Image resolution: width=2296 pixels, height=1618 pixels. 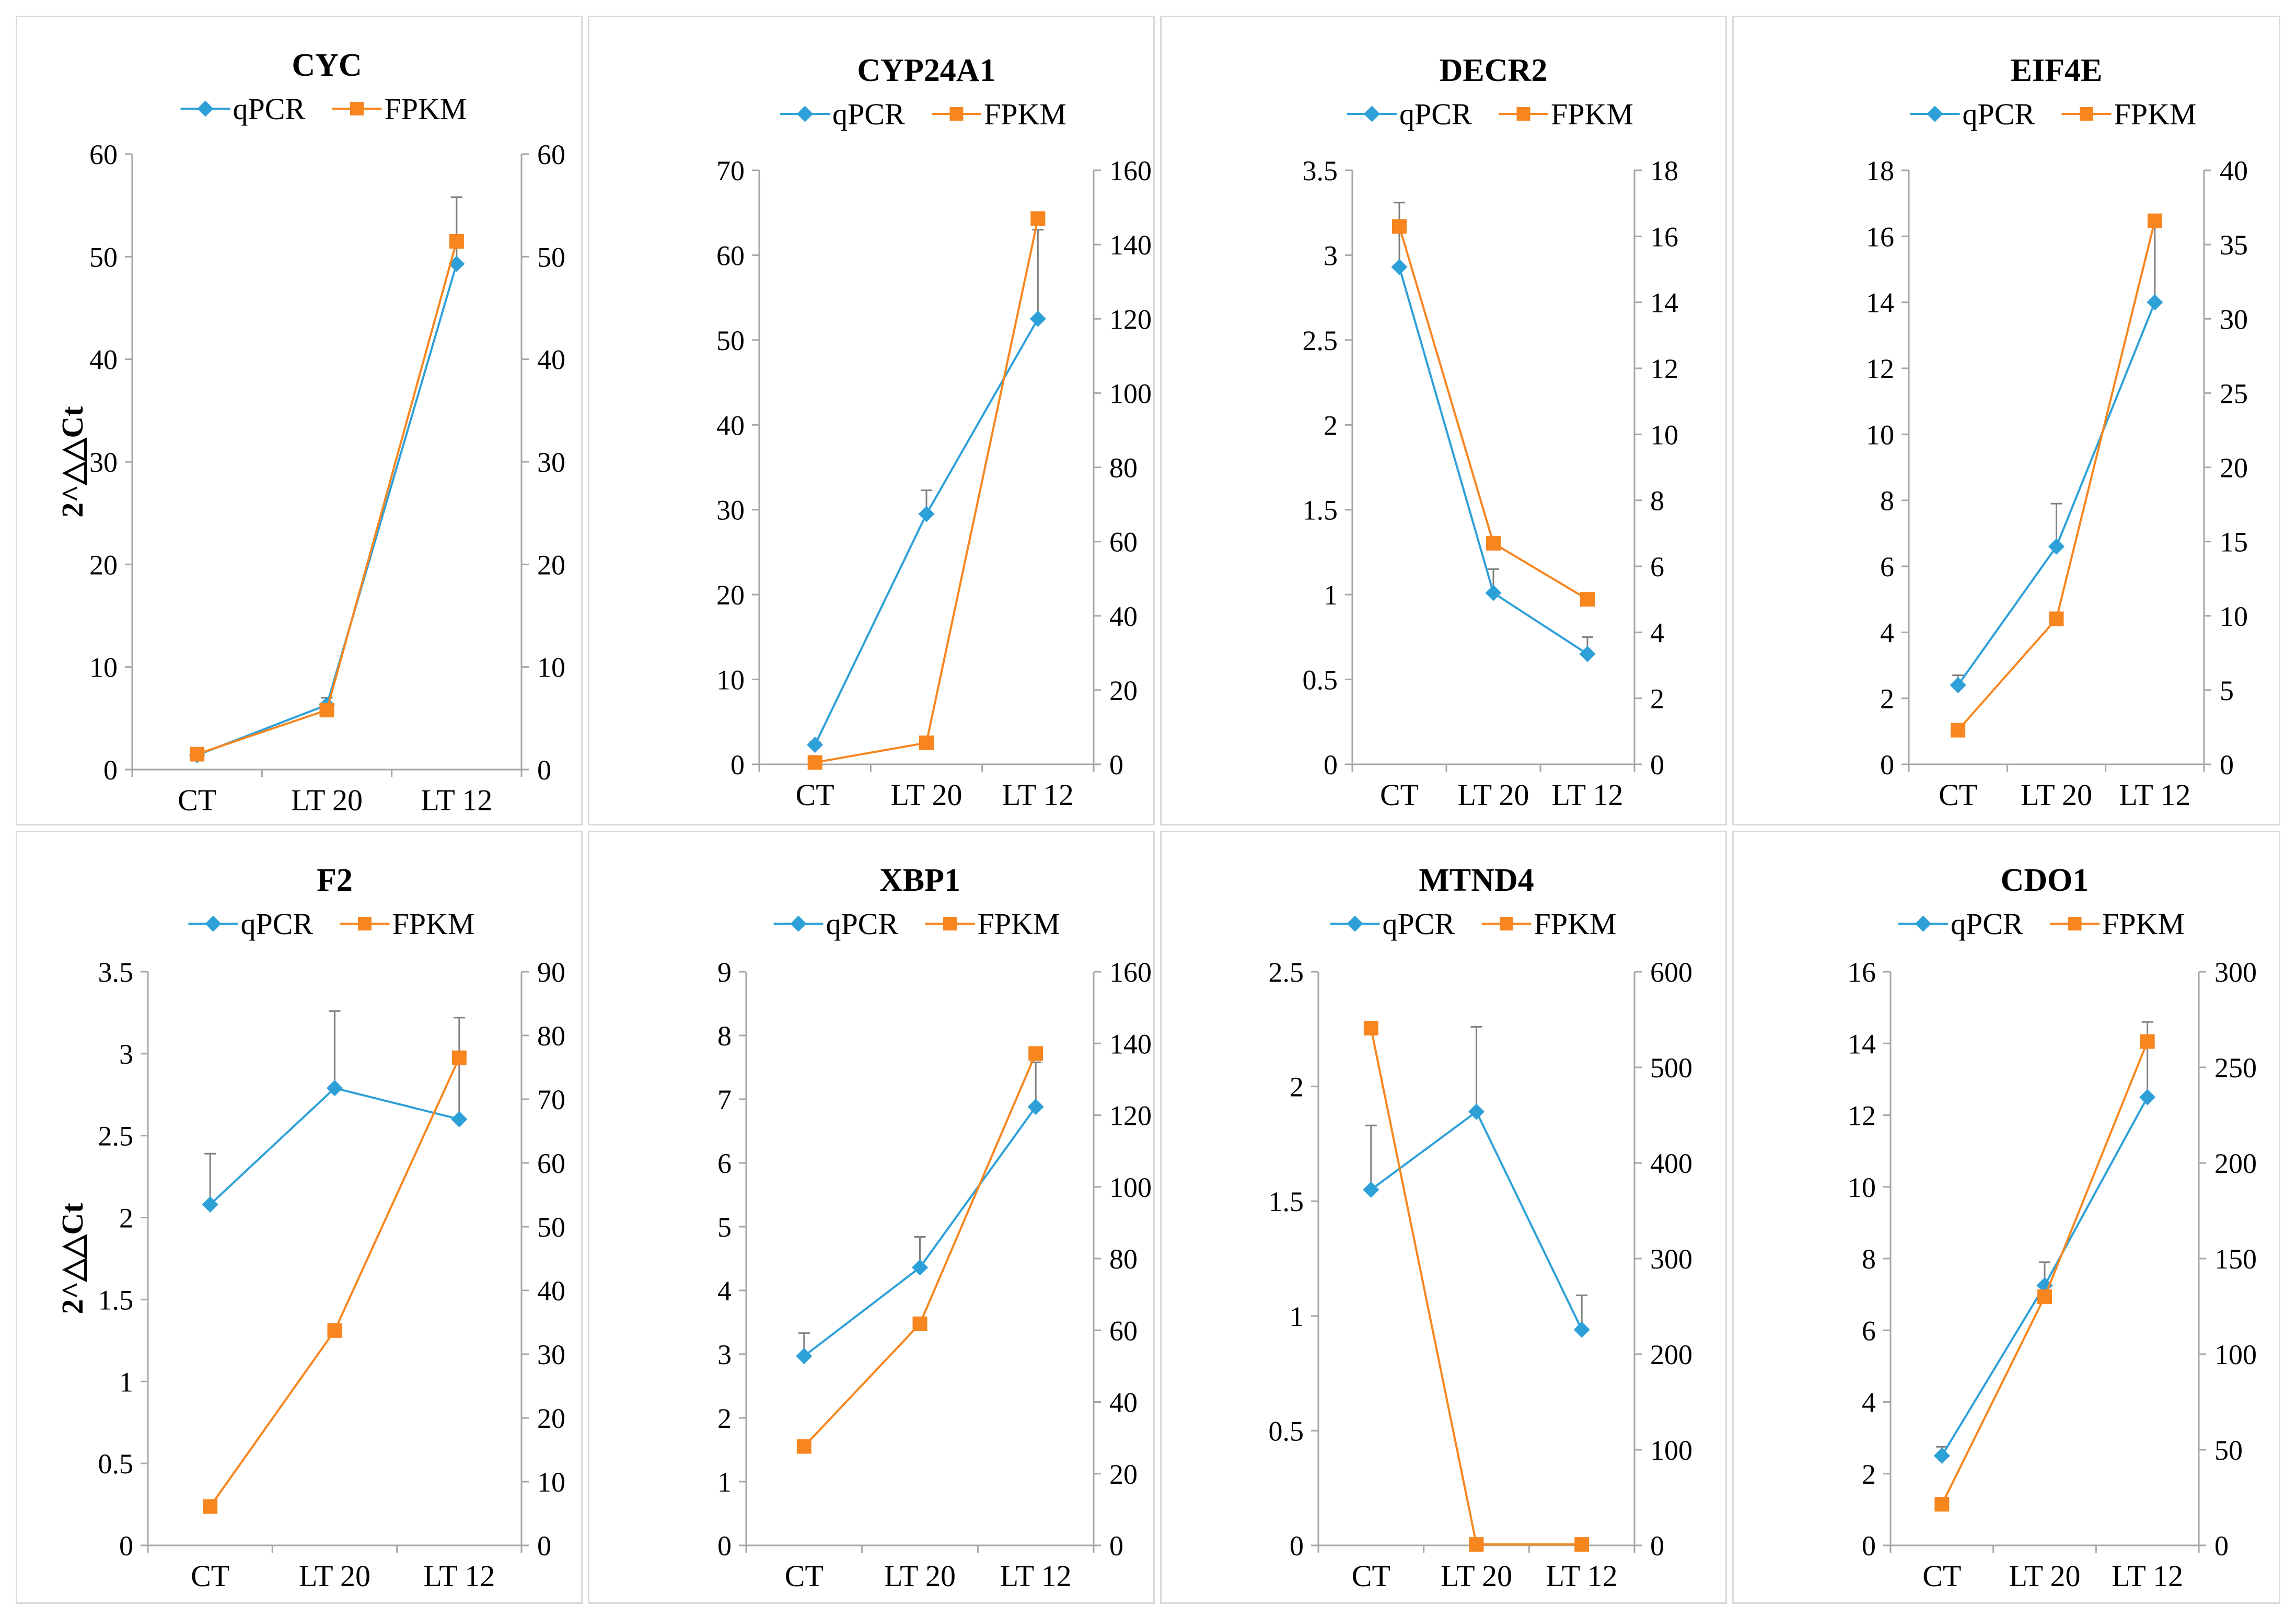 I want to click on right-tick-label: 50, so click(x=551, y=1227).